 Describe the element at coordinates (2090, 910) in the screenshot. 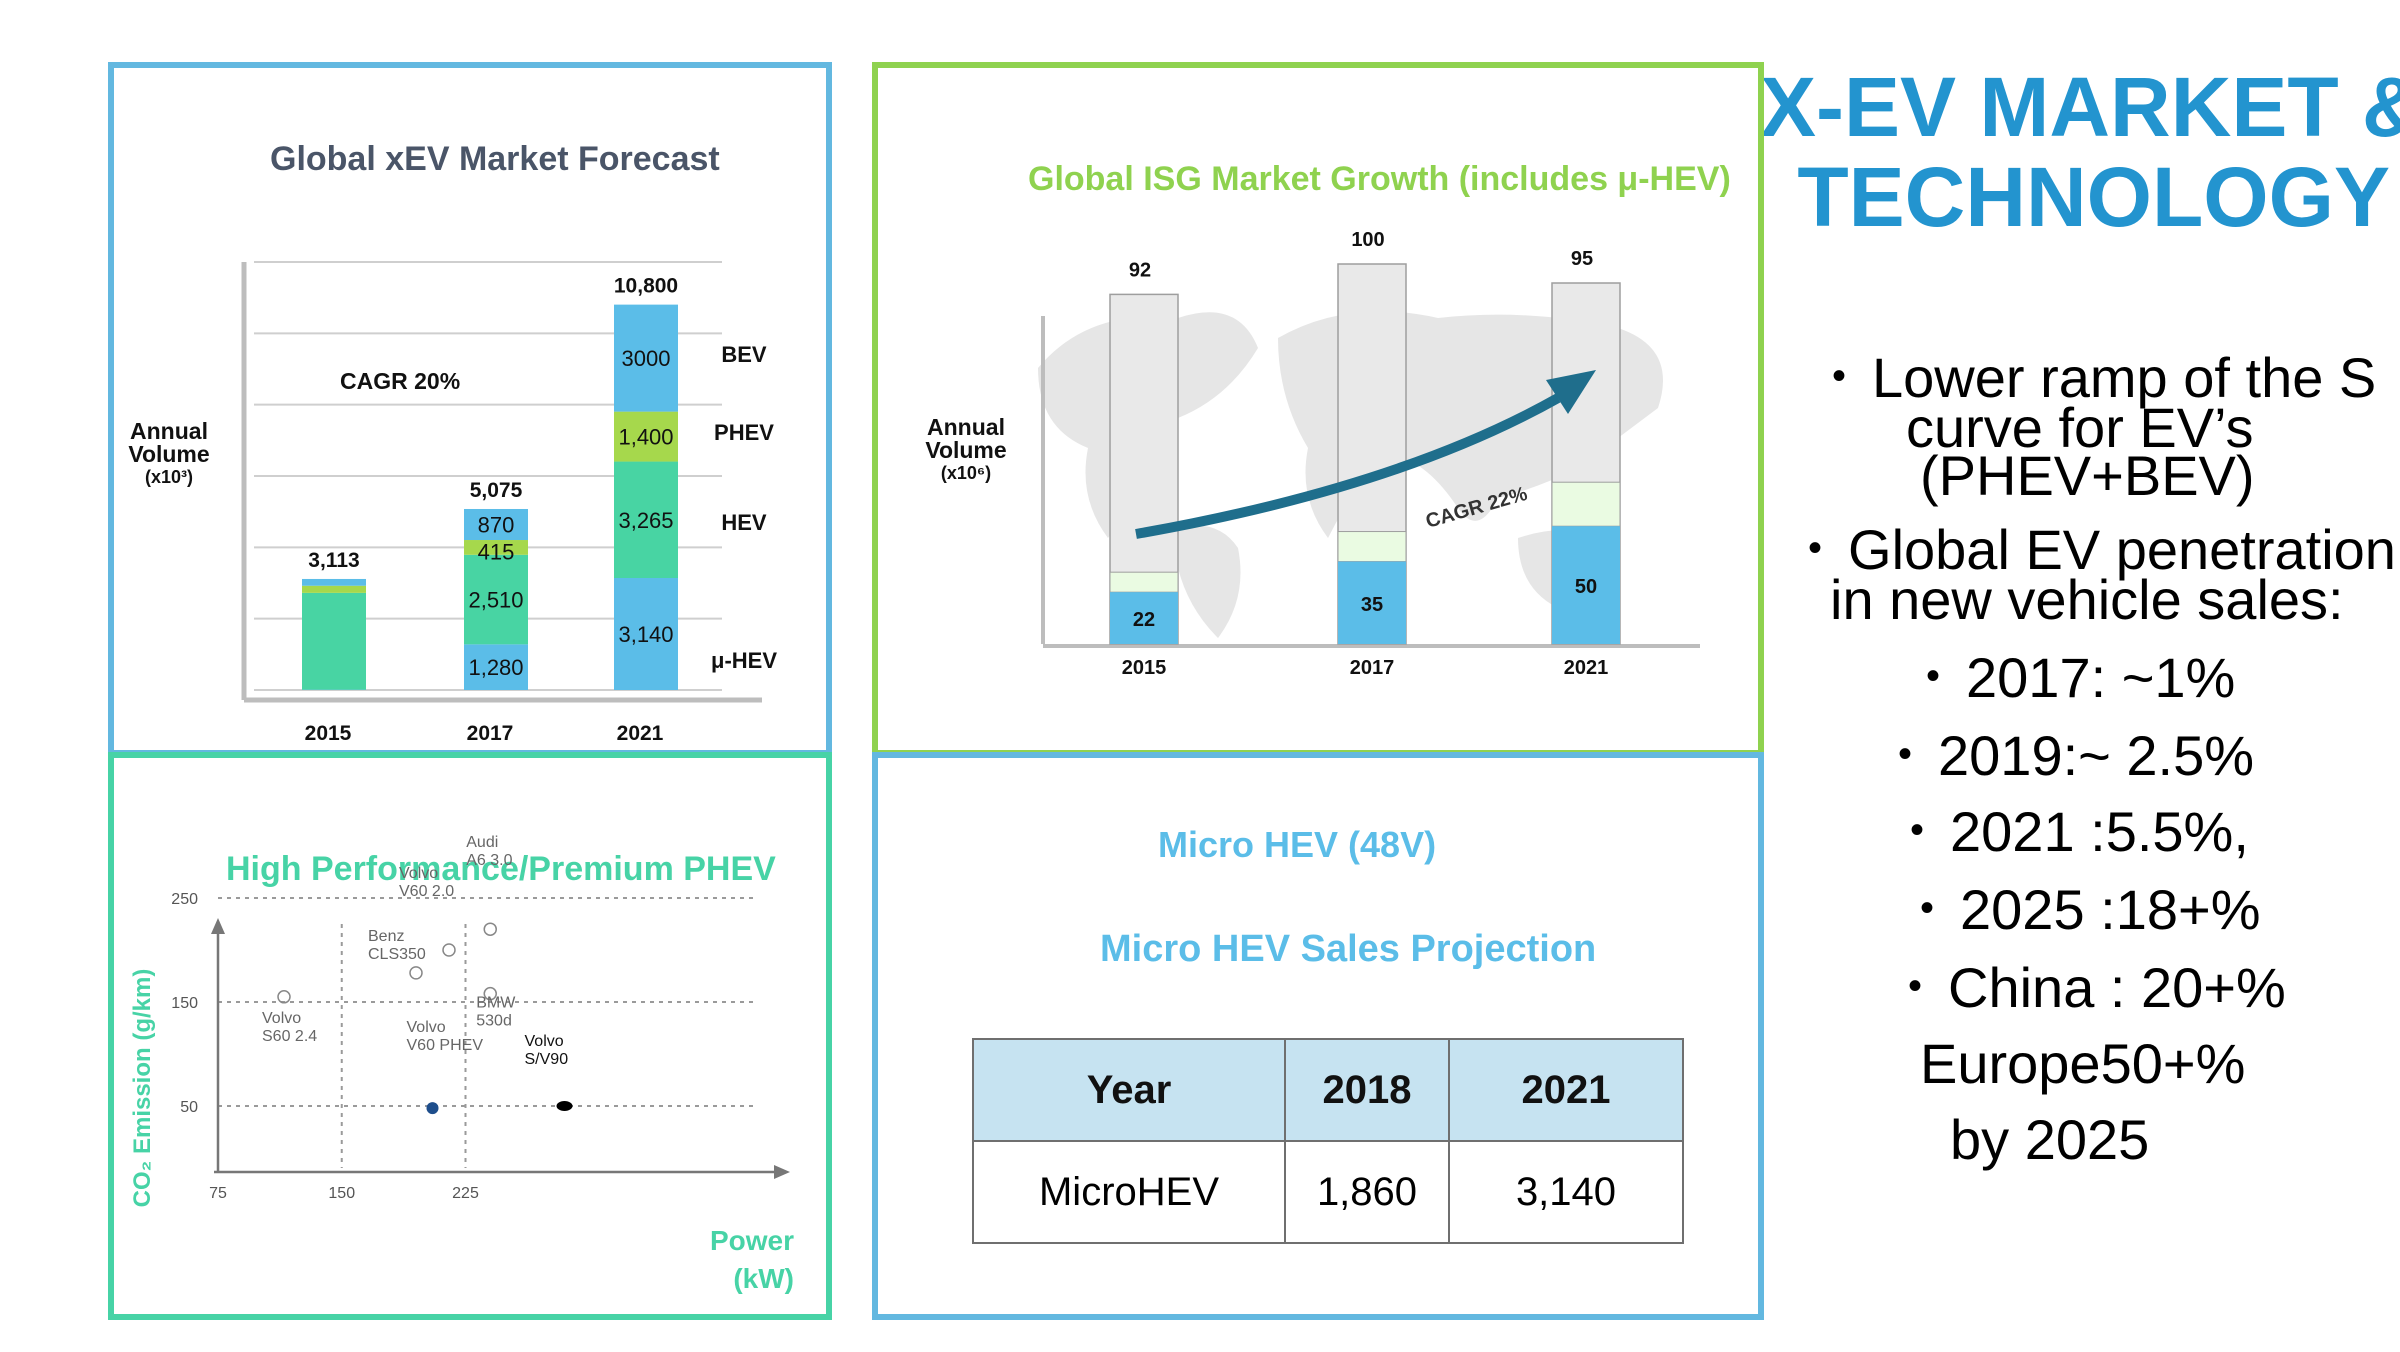

I see `bullet-item: • 2025 :18+%` at that location.